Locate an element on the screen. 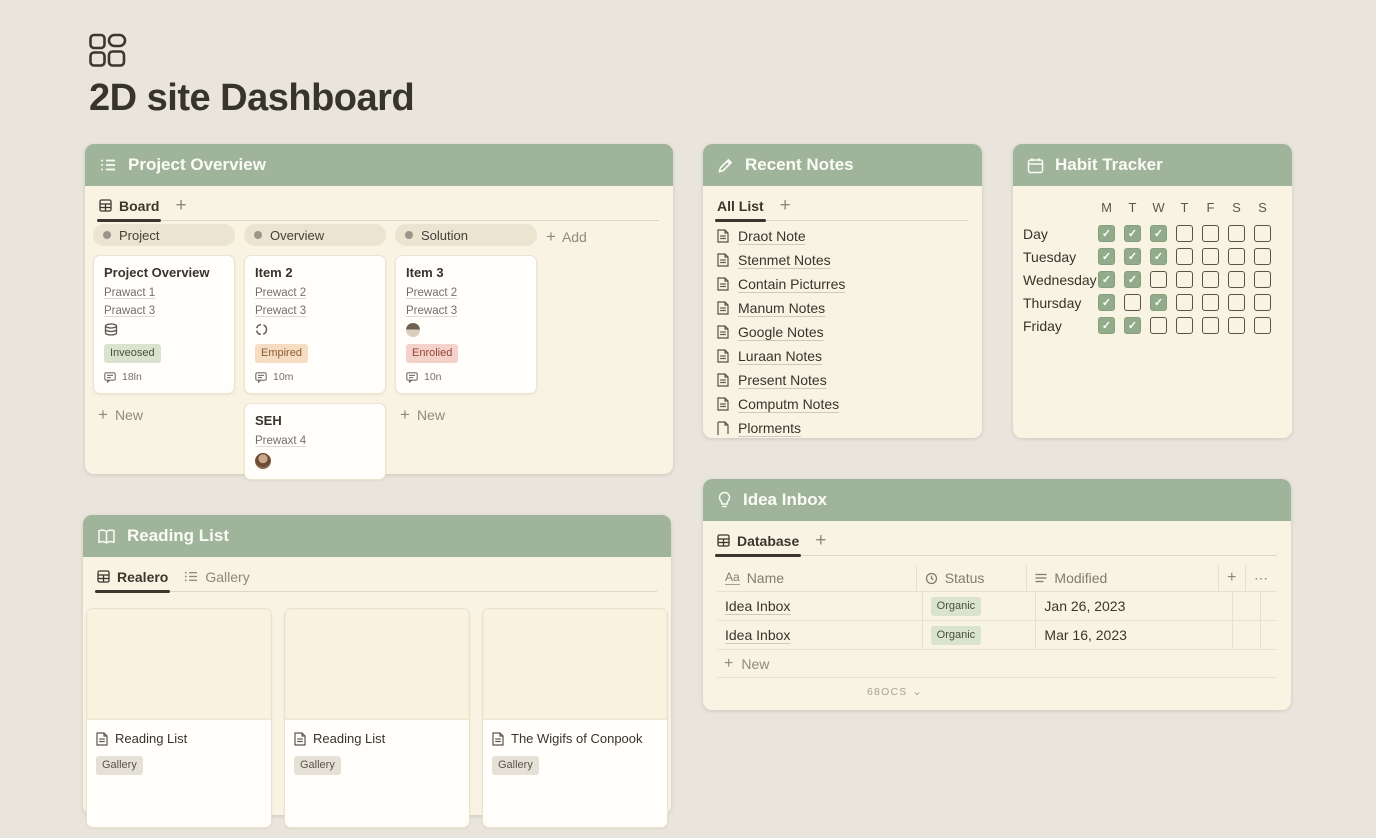 The image size is (1376, 838). tab-board: Board is located at coordinates (129, 206).